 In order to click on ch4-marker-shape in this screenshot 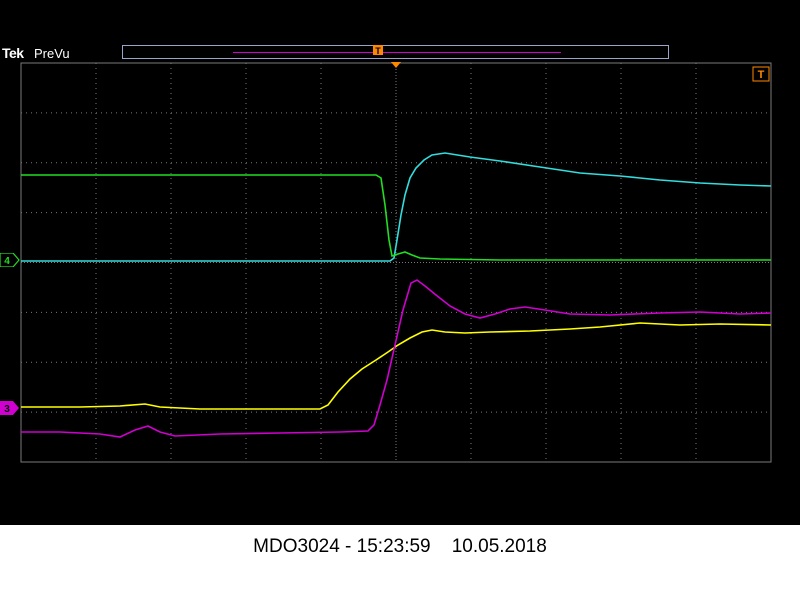, I will do `click(10, 260)`.